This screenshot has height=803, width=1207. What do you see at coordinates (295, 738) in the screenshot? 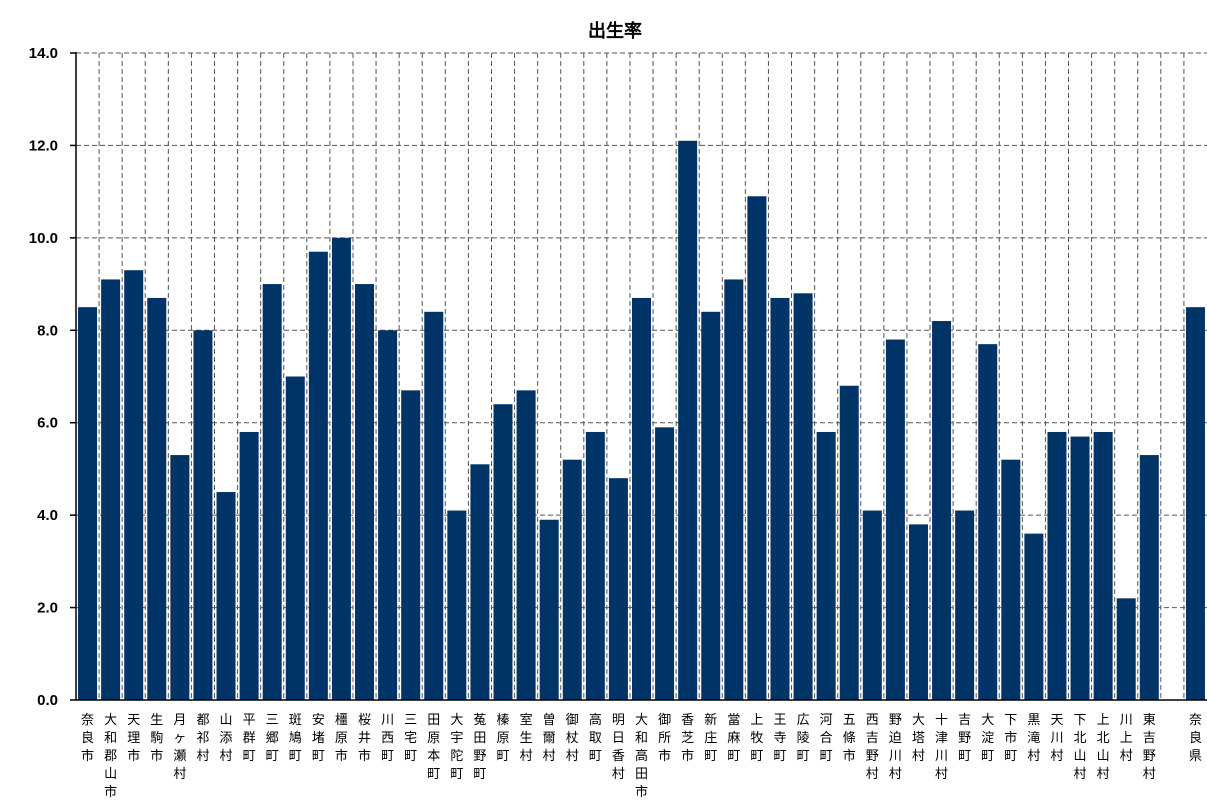
I see `x-tick-label: 斑鳩町` at bounding box center [295, 738].